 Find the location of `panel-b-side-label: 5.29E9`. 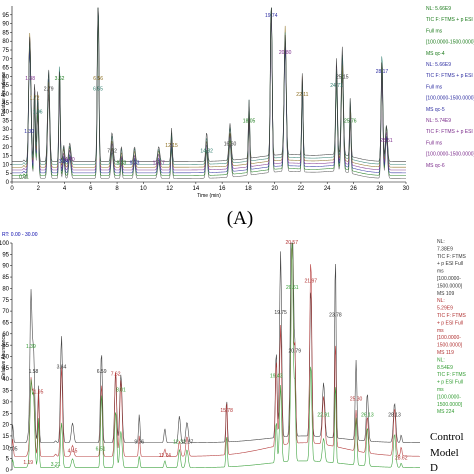

panel-b-side-label: 5.29E9 is located at coordinates (445, 309).